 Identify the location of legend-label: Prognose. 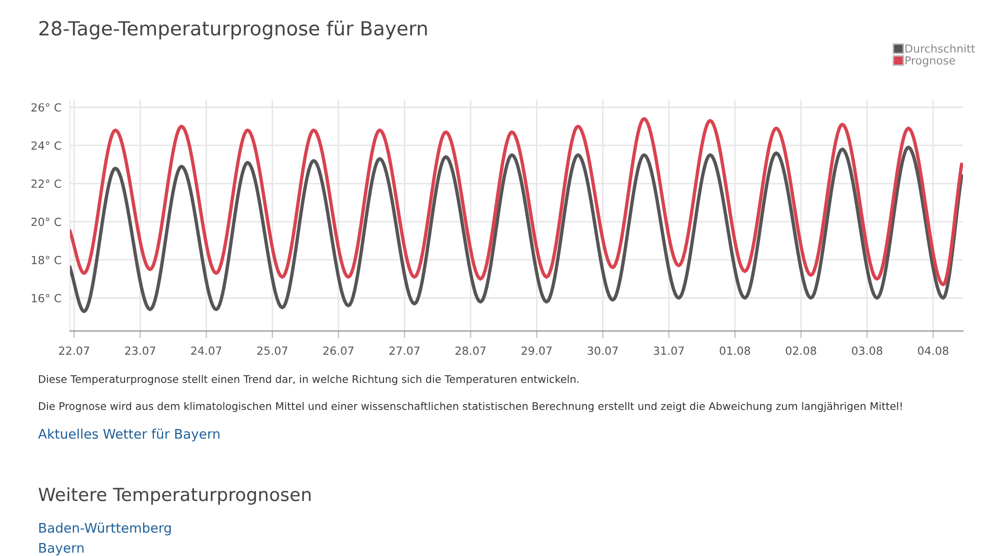
(931, 61).